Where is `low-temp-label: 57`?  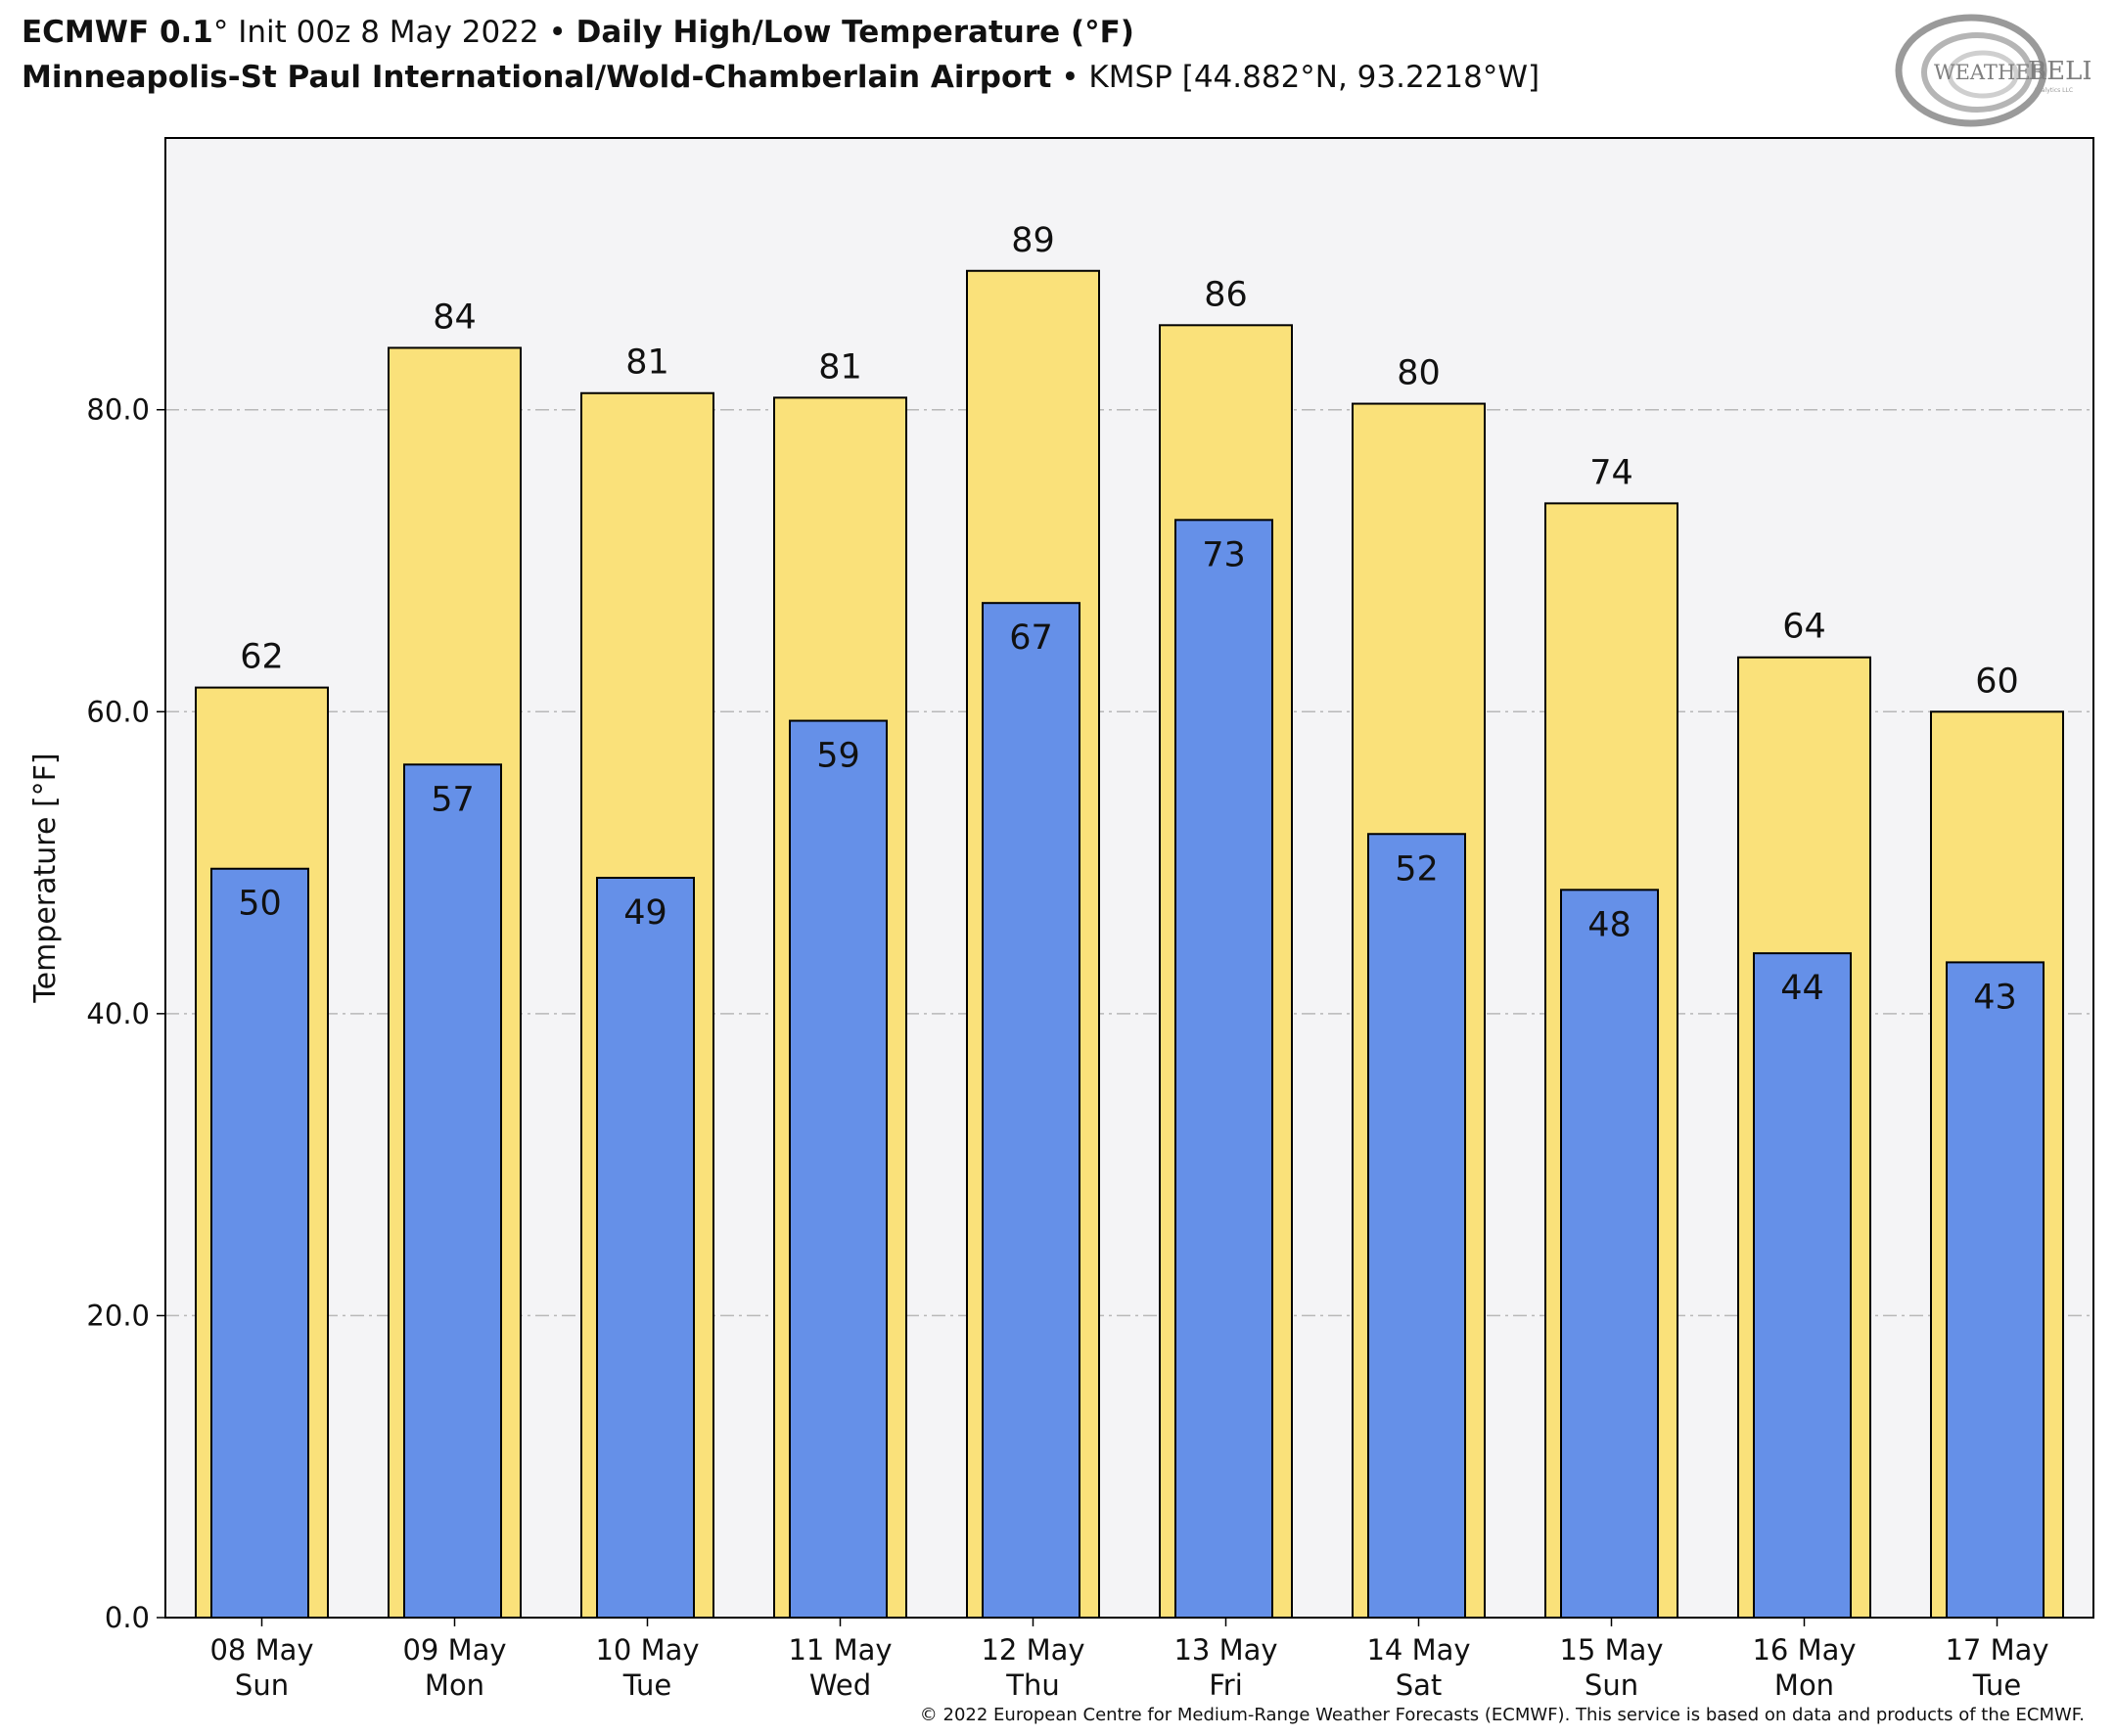
low-temp-label: 57 is located at coordinates (453, 799).